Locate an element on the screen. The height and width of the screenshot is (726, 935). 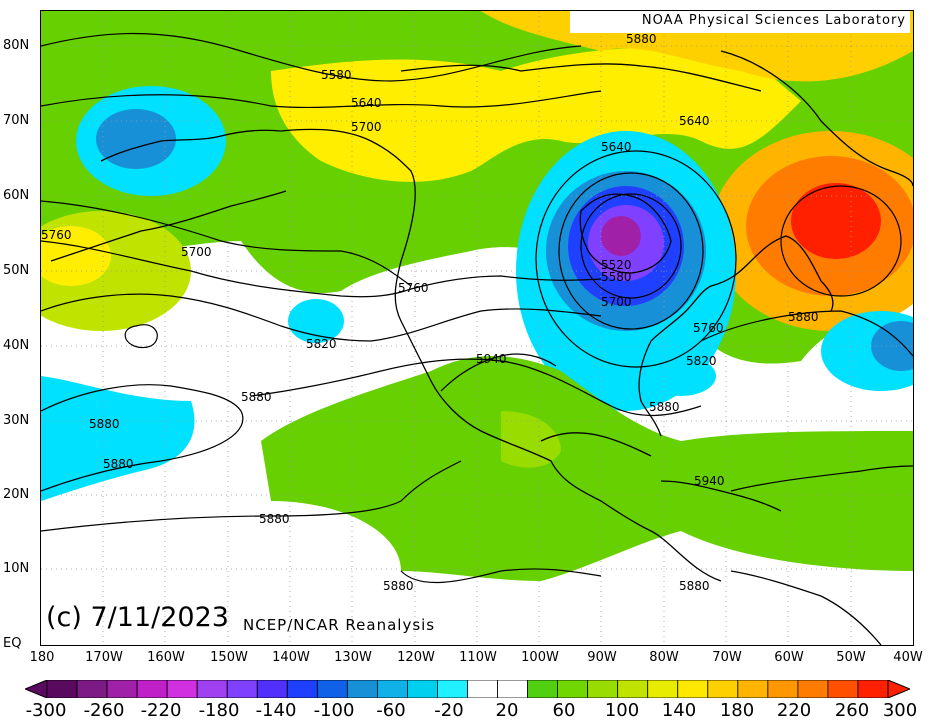
lat-label: EQ is located at coordinates (12, 643).